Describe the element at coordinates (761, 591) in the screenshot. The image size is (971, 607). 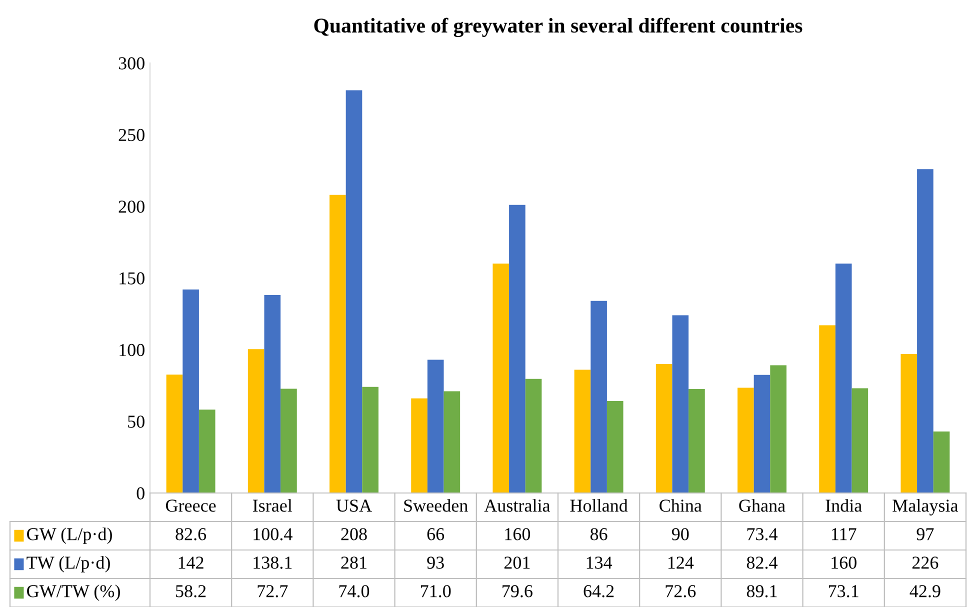
I see `data-label: 89.1` at that location.